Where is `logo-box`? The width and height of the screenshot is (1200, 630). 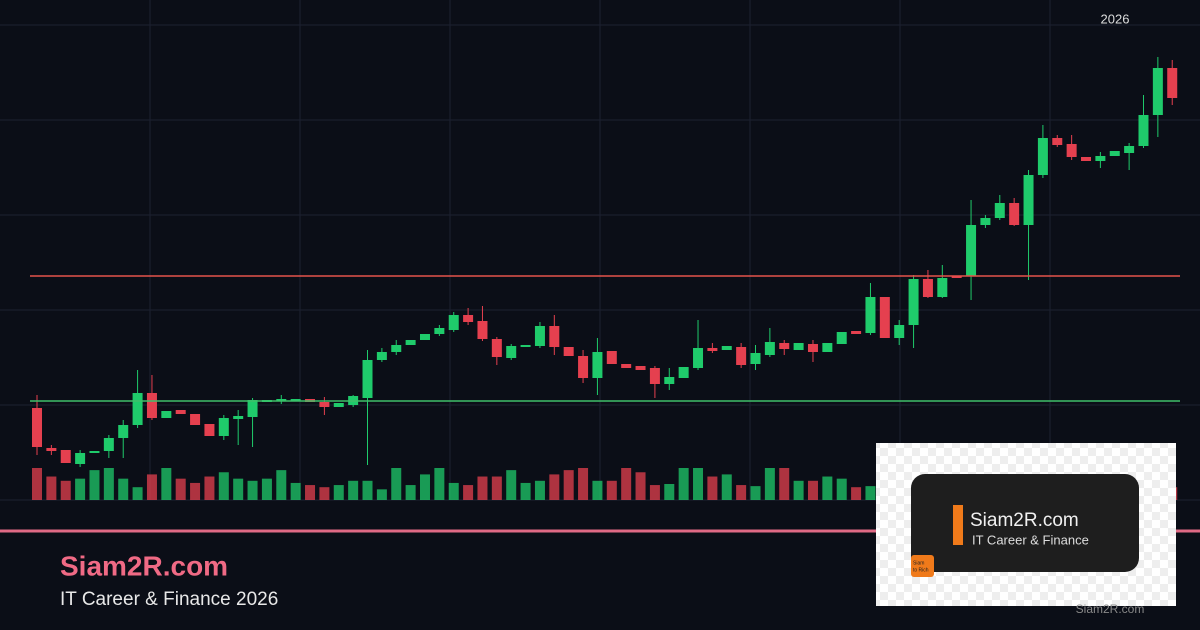
logo-box is located at coordinates (1025, 523).